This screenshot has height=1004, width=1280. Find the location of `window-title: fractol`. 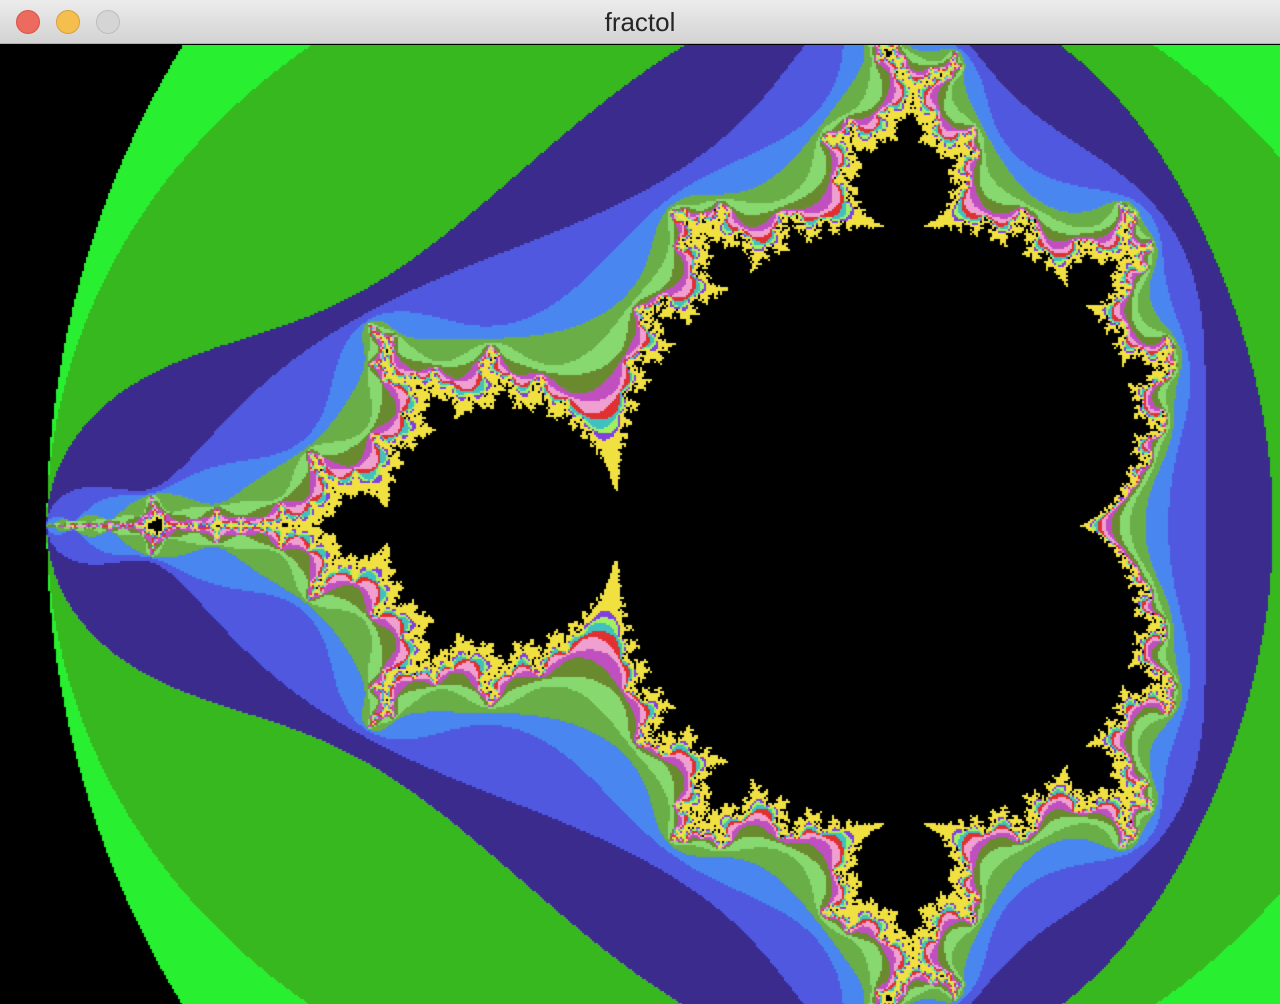

window-title: fractol is located at coordinates (640, 22).